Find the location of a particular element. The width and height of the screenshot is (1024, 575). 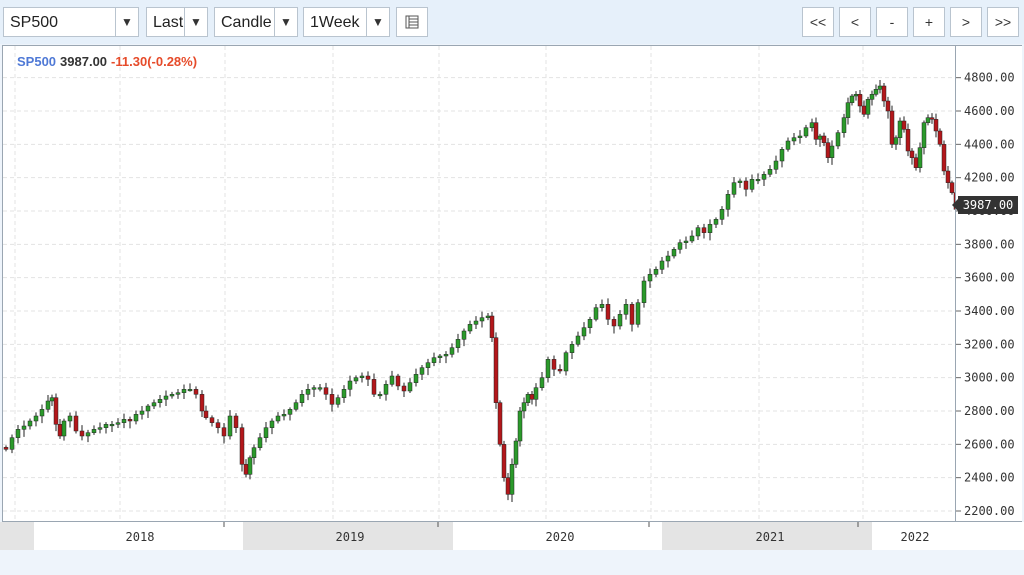

y-tick-label: 4600.00 is located at coordinates (989, 111).